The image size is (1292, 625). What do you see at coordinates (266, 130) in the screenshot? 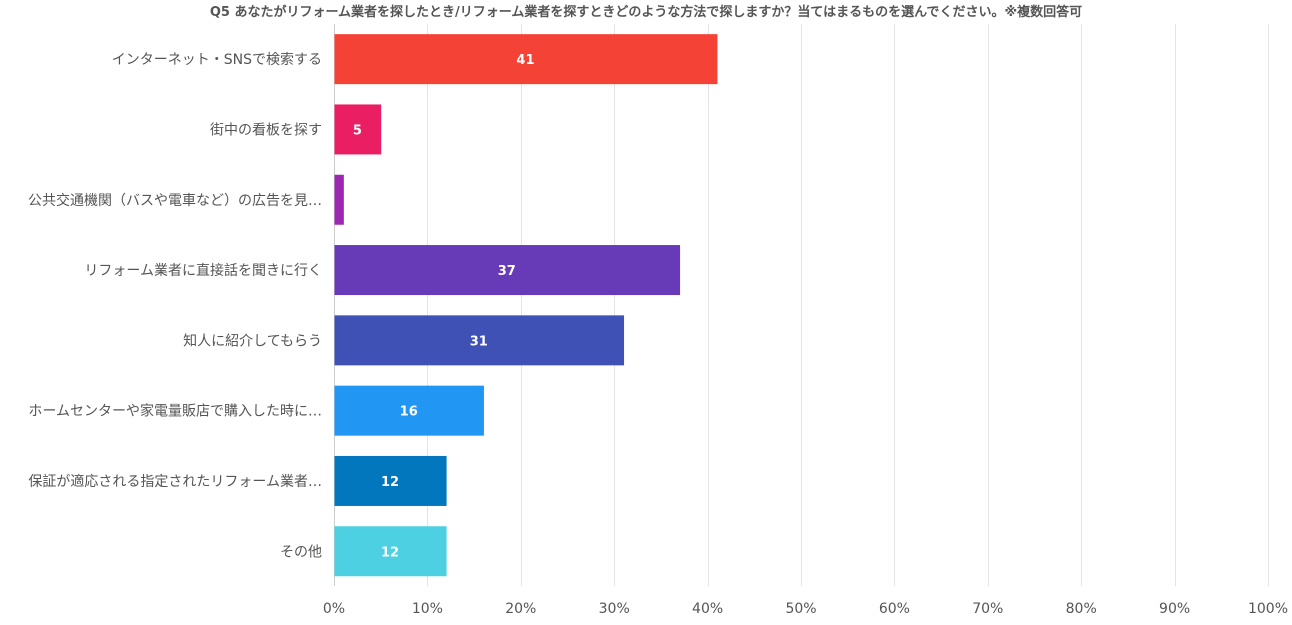
I see `category-label-1: 街中の看板を探す` at bounding box center [266, 130].